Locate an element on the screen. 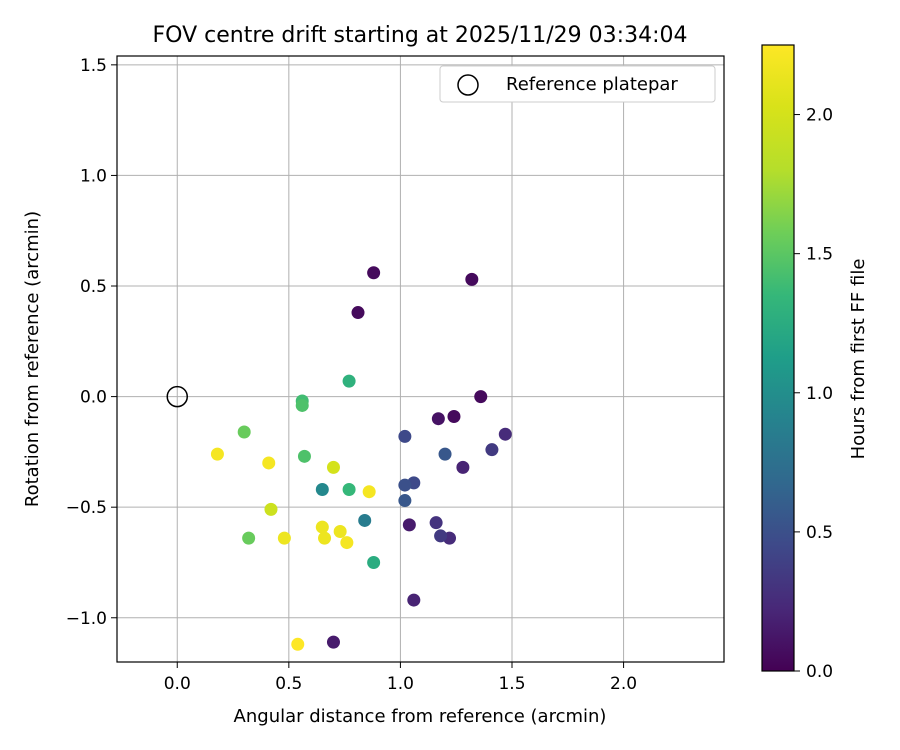  colorbar-tick-label: 0.0 is located at coordinates (819, 672).